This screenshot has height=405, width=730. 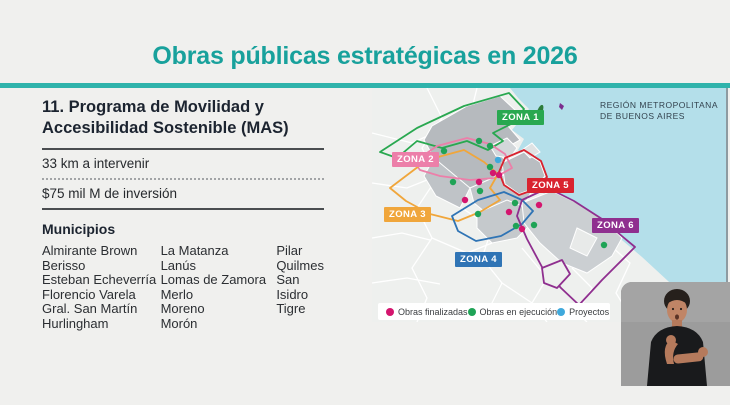 I want to click on municipio-item: Berisso, so click(x=64, y=265).